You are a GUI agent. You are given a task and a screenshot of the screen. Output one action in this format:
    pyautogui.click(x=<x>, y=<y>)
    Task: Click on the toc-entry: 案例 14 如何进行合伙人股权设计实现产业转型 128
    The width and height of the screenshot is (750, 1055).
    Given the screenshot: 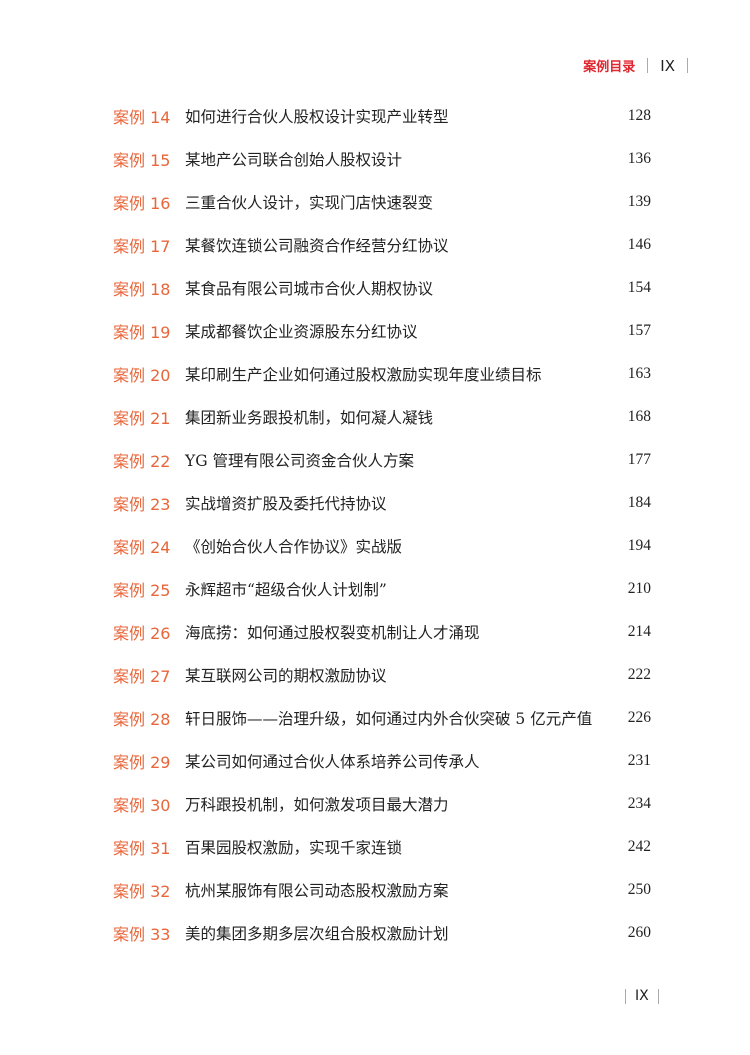 What is the action you would take?
    pyautogui.click(x=382, y=115)
    